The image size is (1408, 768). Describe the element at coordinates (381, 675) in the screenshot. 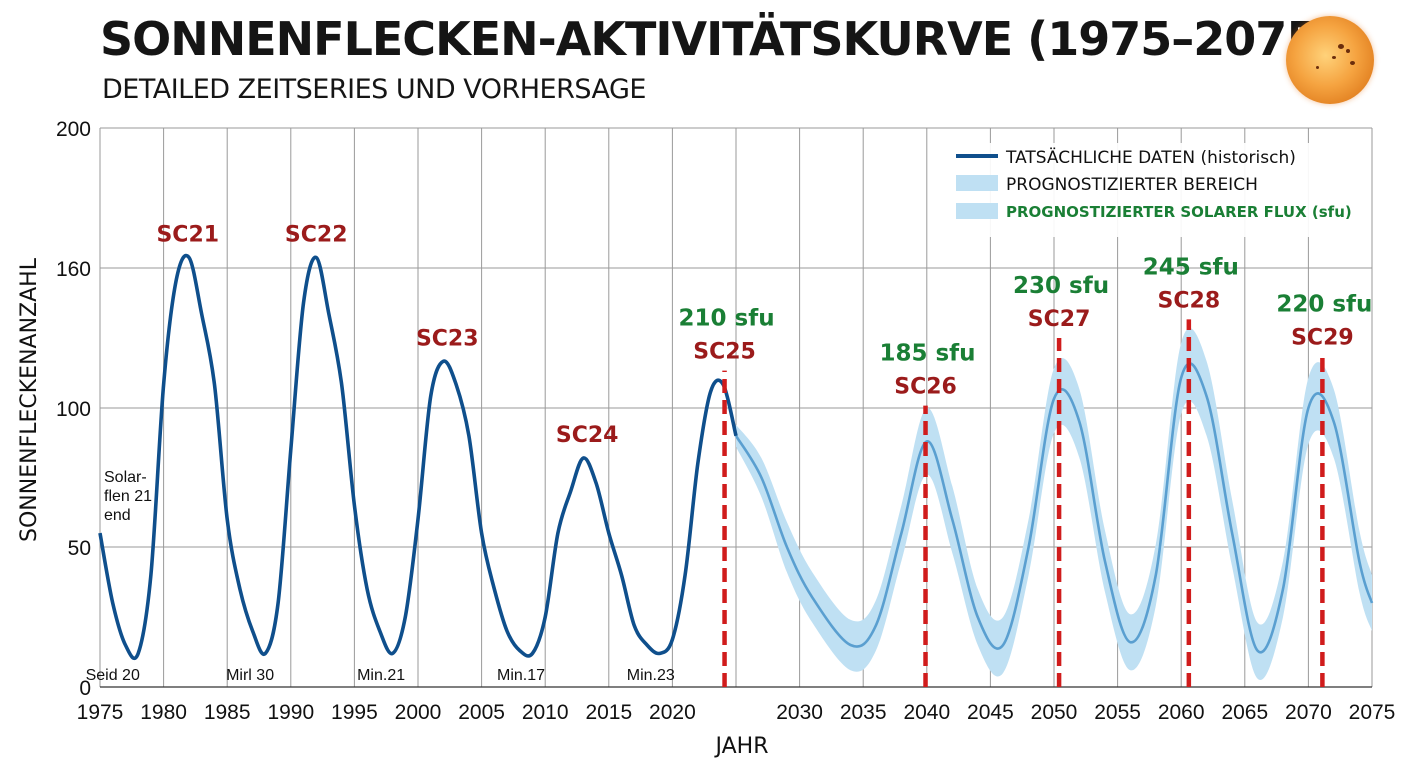

I see `minimum-label: Min.21` at that location.